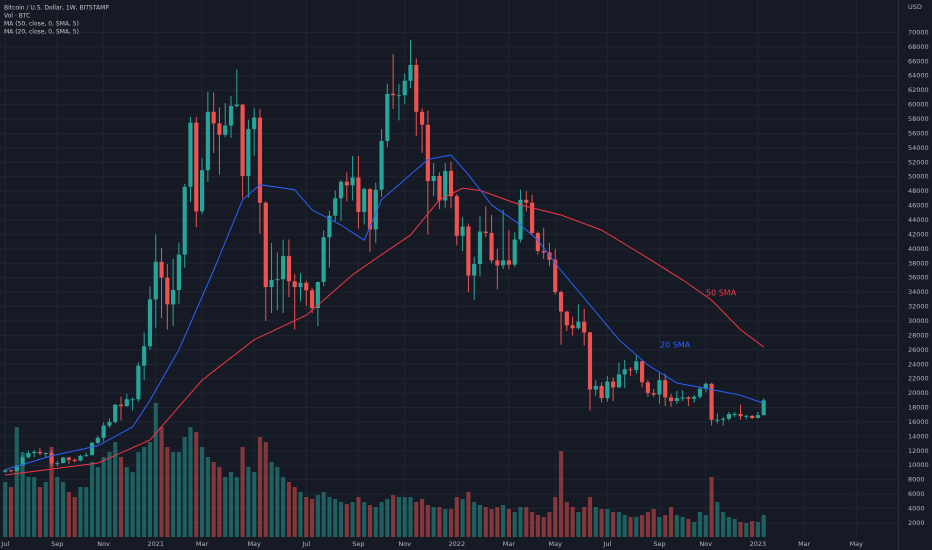 This screenshot has width=932, height=550. I want to click on y-tick-label: 12000, so click(918, 451).